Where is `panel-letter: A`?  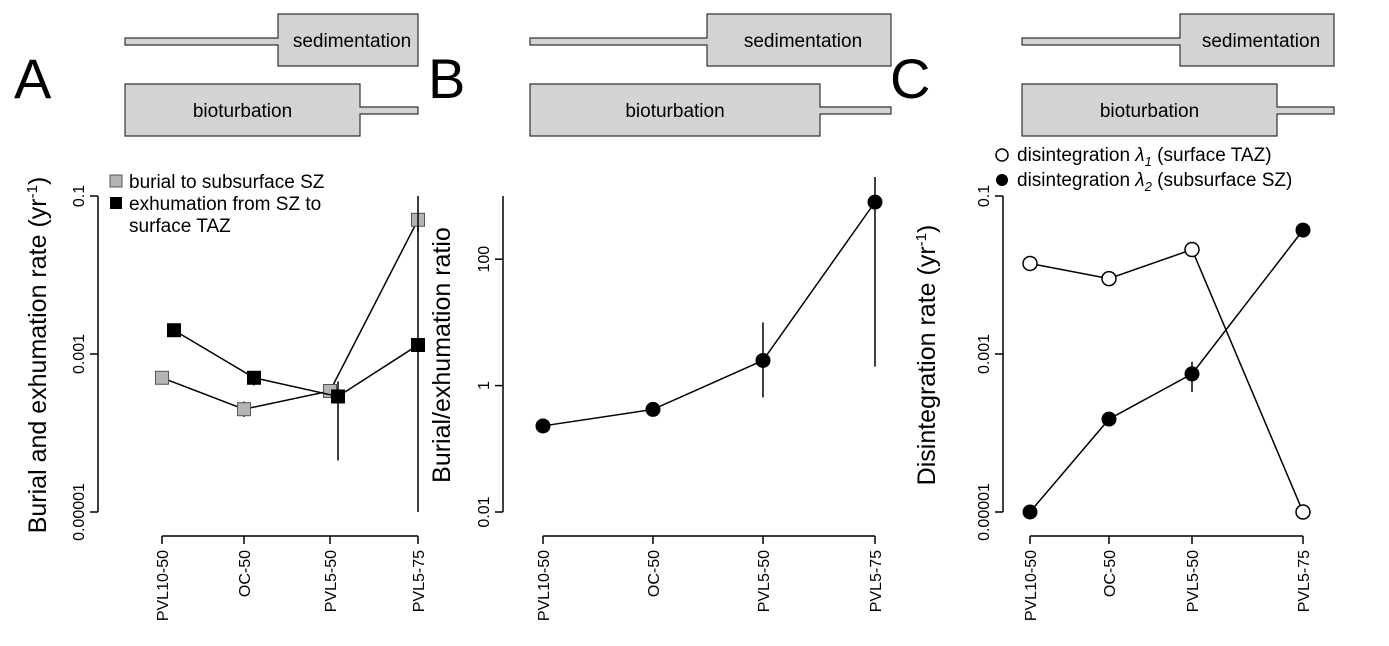 panel-letter: A is located at coordinates (33, 78).